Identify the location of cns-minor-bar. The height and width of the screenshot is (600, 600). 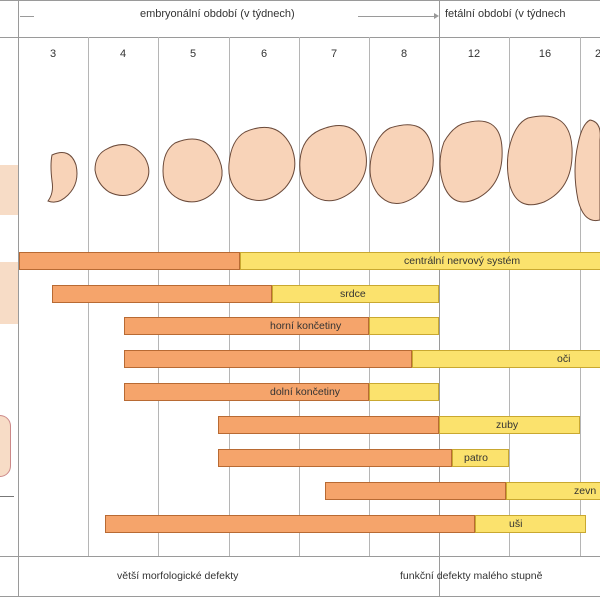
(420, 261).